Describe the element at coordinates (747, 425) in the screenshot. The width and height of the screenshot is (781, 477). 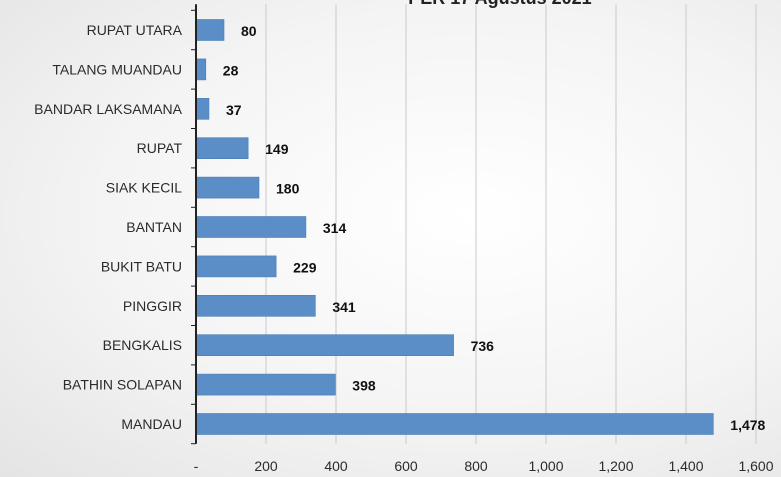
I see `data-label: 1,478` at that location.